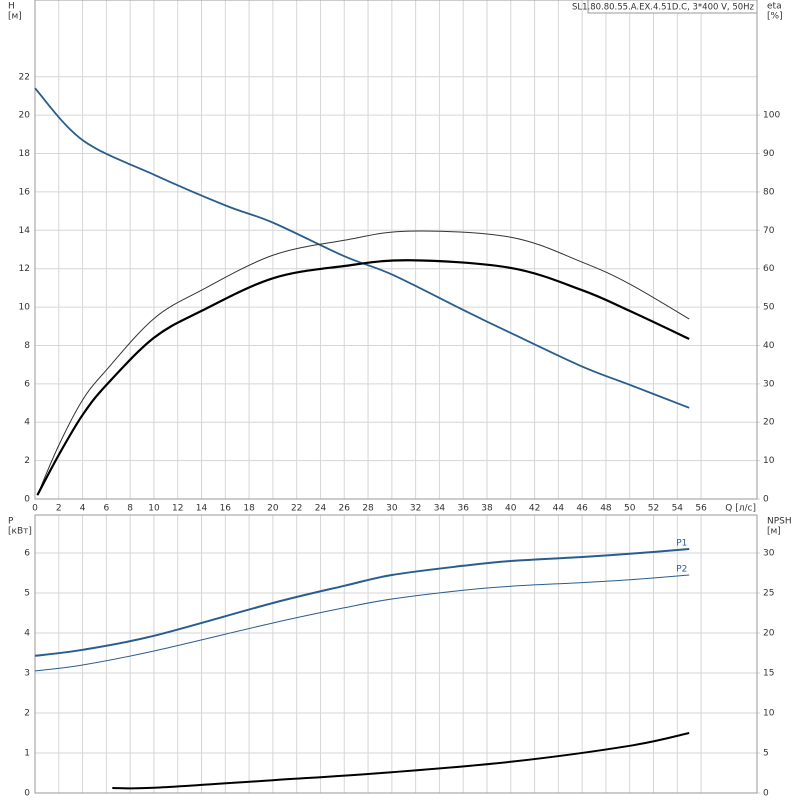 Image resolution: width=800 pixels, height=800 pixels. Describe the element at coordinates (321, 509) in the screenshot. I see `x-tick-label: 24` at that location.